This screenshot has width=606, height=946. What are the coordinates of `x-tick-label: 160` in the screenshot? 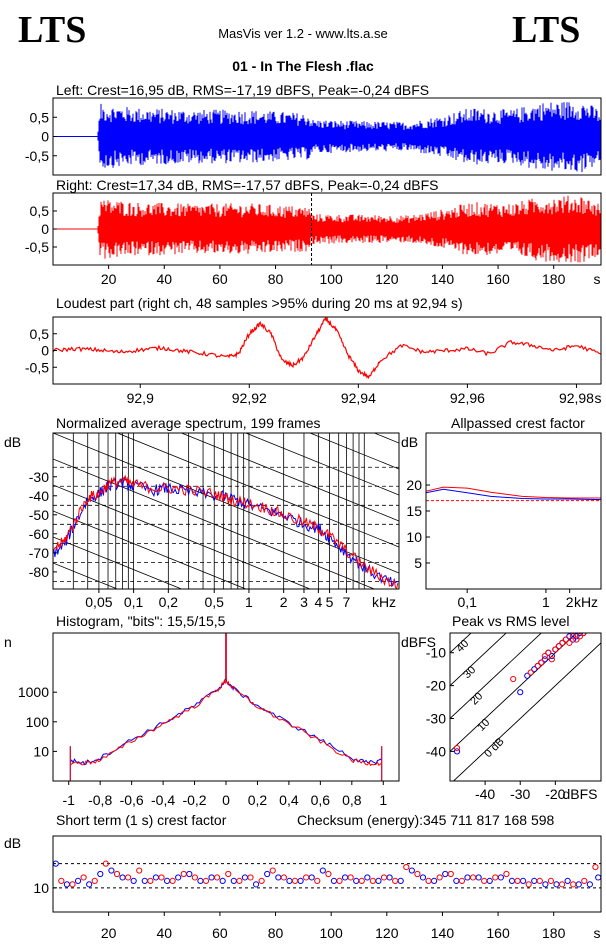 It's located at (498, 279).